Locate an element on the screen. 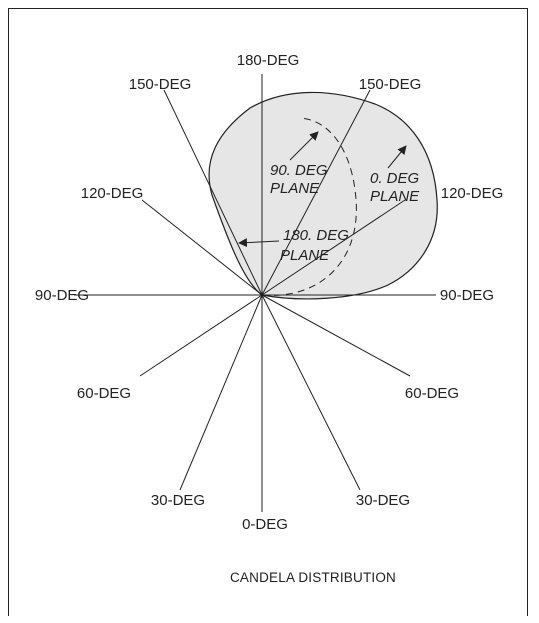  plane-90-dashed-curve is located at coordinates (309, 206).